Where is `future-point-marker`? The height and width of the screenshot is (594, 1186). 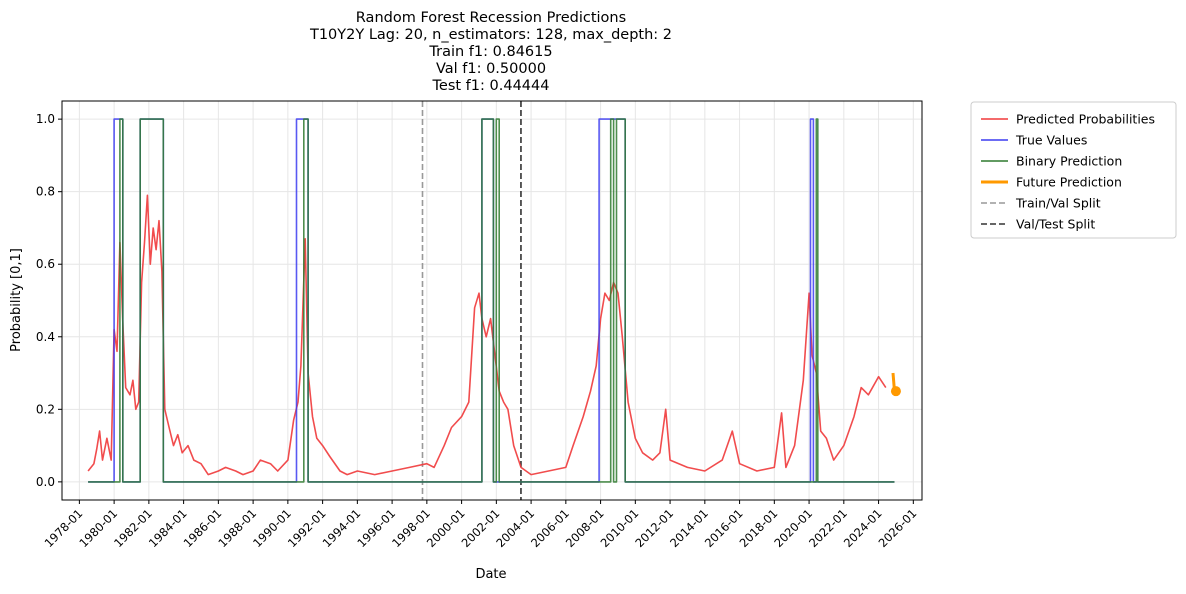
future-point-marker is located at coordinates (895, 391).